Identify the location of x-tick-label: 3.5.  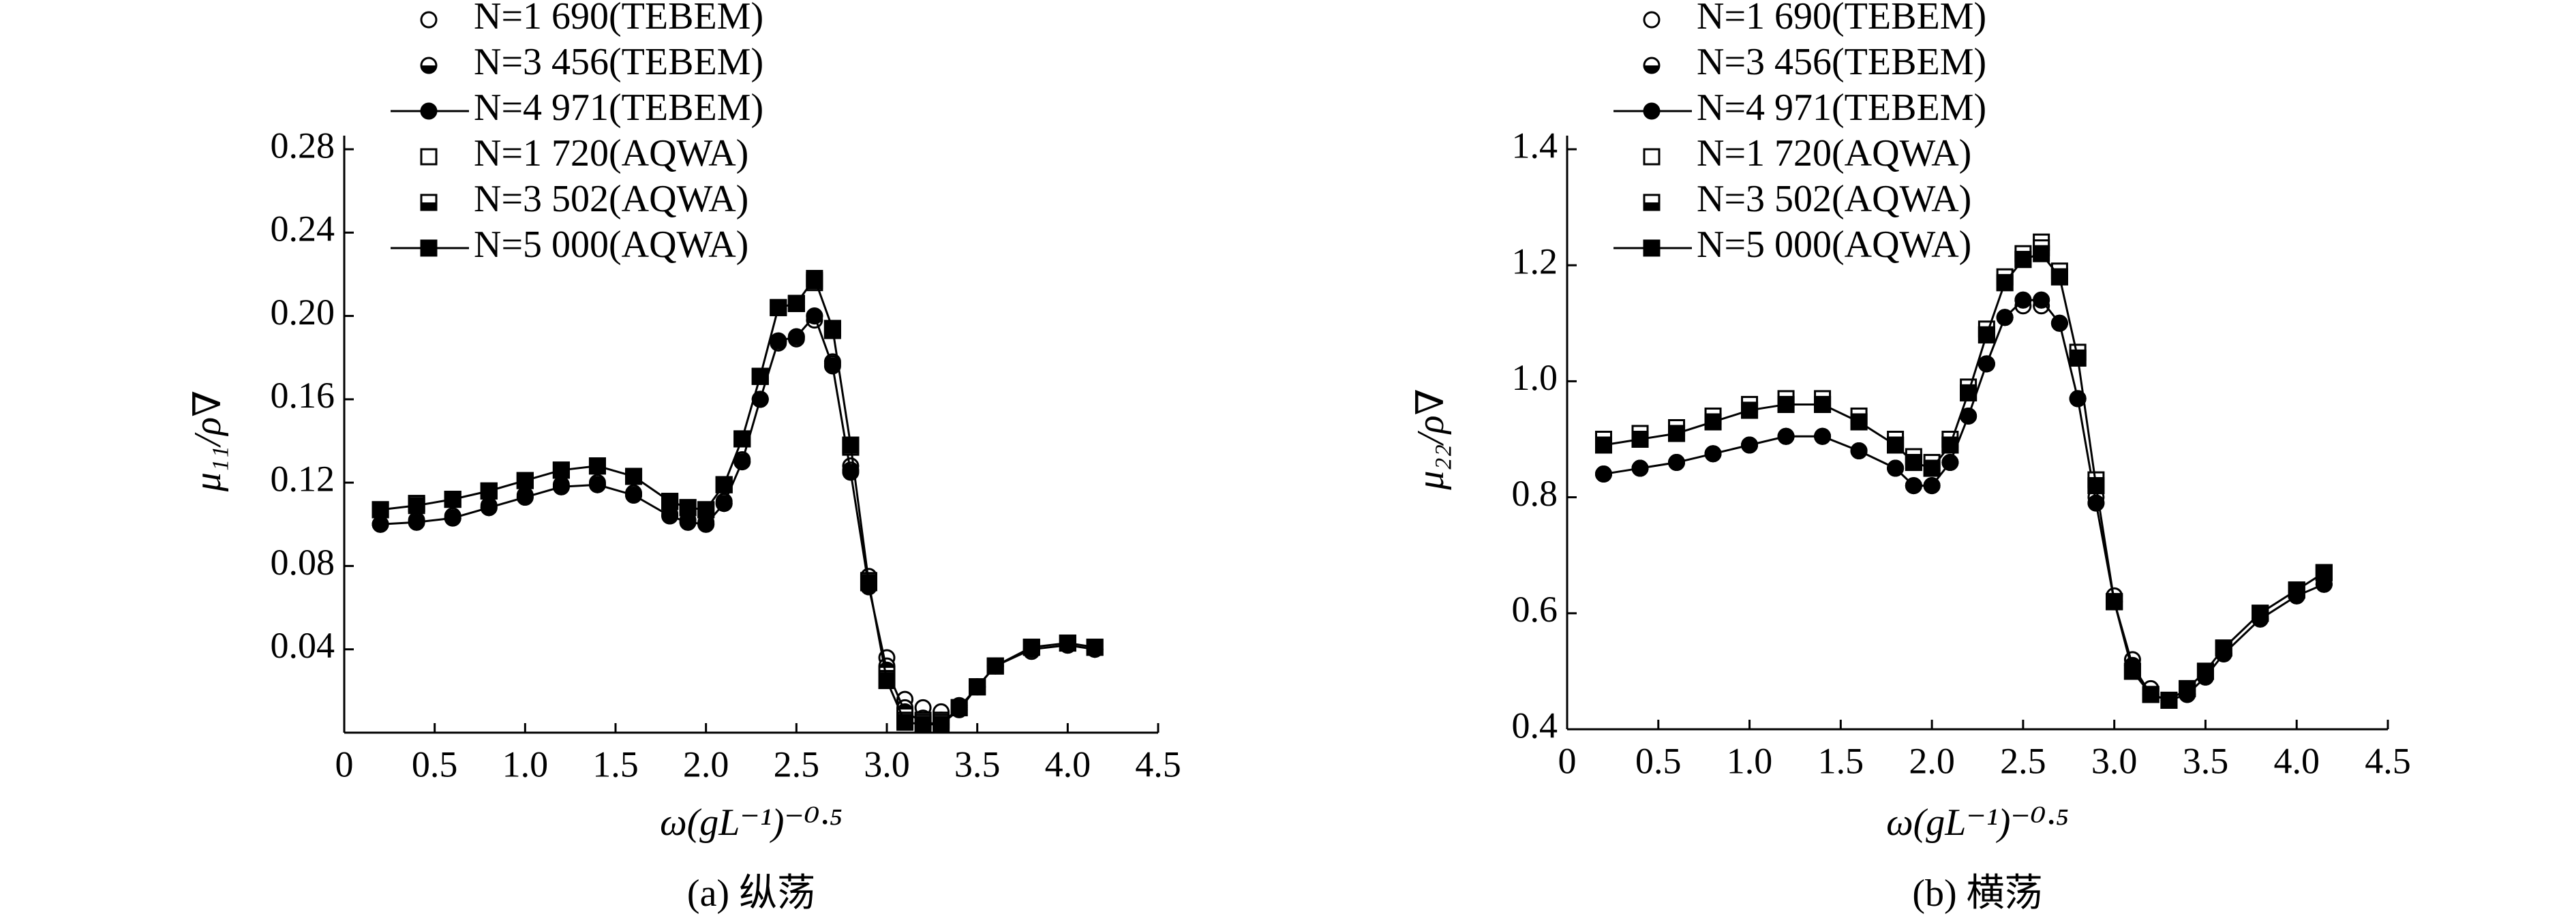
(2206, 761).